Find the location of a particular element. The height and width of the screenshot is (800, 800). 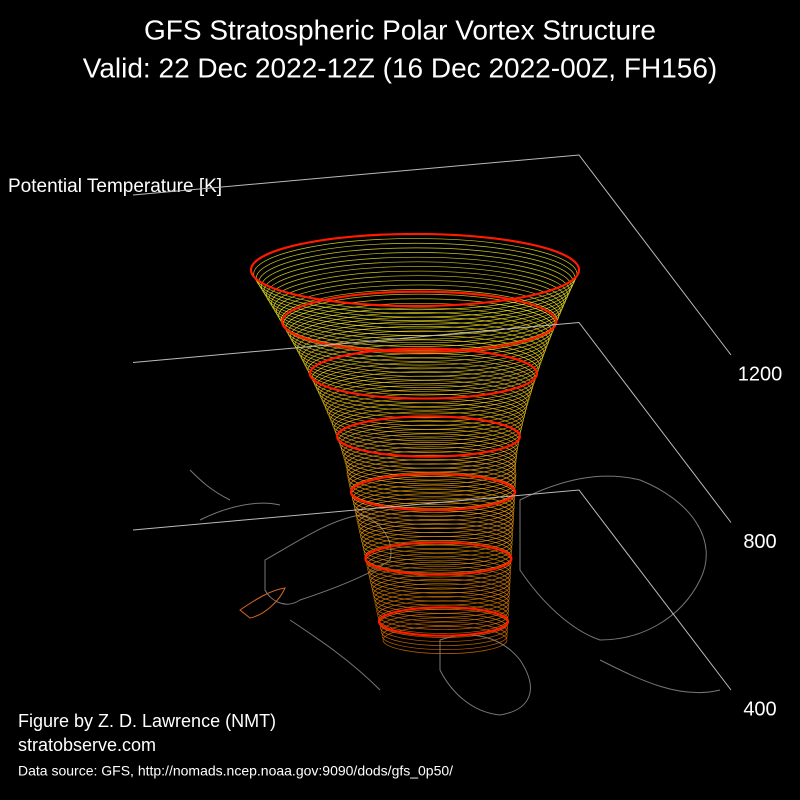

z-axis-label: Potential Temperature [K] is located at coordinates (115, 186).